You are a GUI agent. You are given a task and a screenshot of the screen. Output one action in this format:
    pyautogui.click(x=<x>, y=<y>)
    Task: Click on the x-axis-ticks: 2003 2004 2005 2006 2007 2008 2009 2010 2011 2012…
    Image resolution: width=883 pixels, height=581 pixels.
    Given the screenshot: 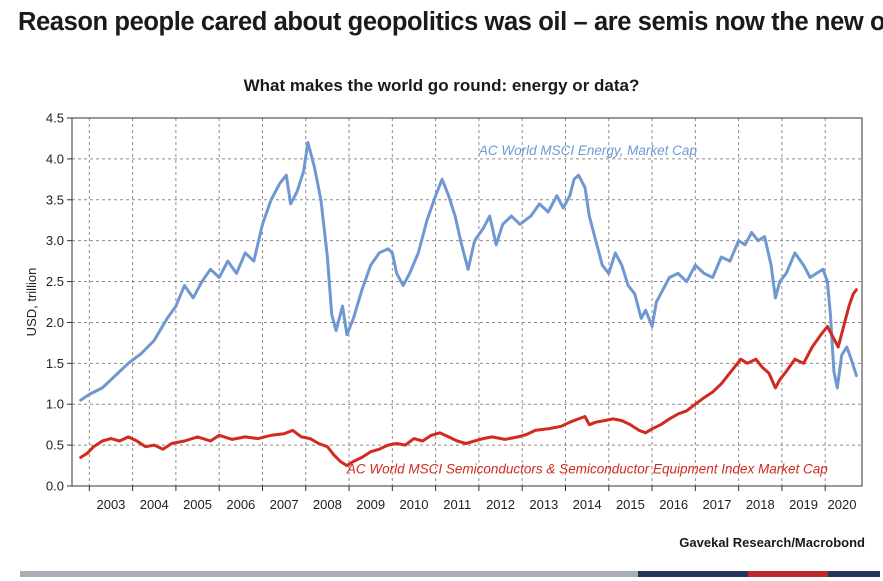 What is the action you would take?
    pyautogui.click(x=472, y=499)
    